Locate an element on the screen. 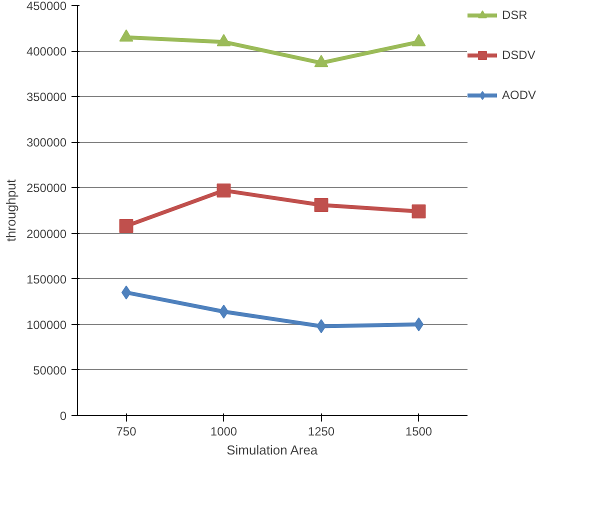 This screenshot has width=610, height=506. y-tick-label: 450000 is located at coordinates (46, 6).